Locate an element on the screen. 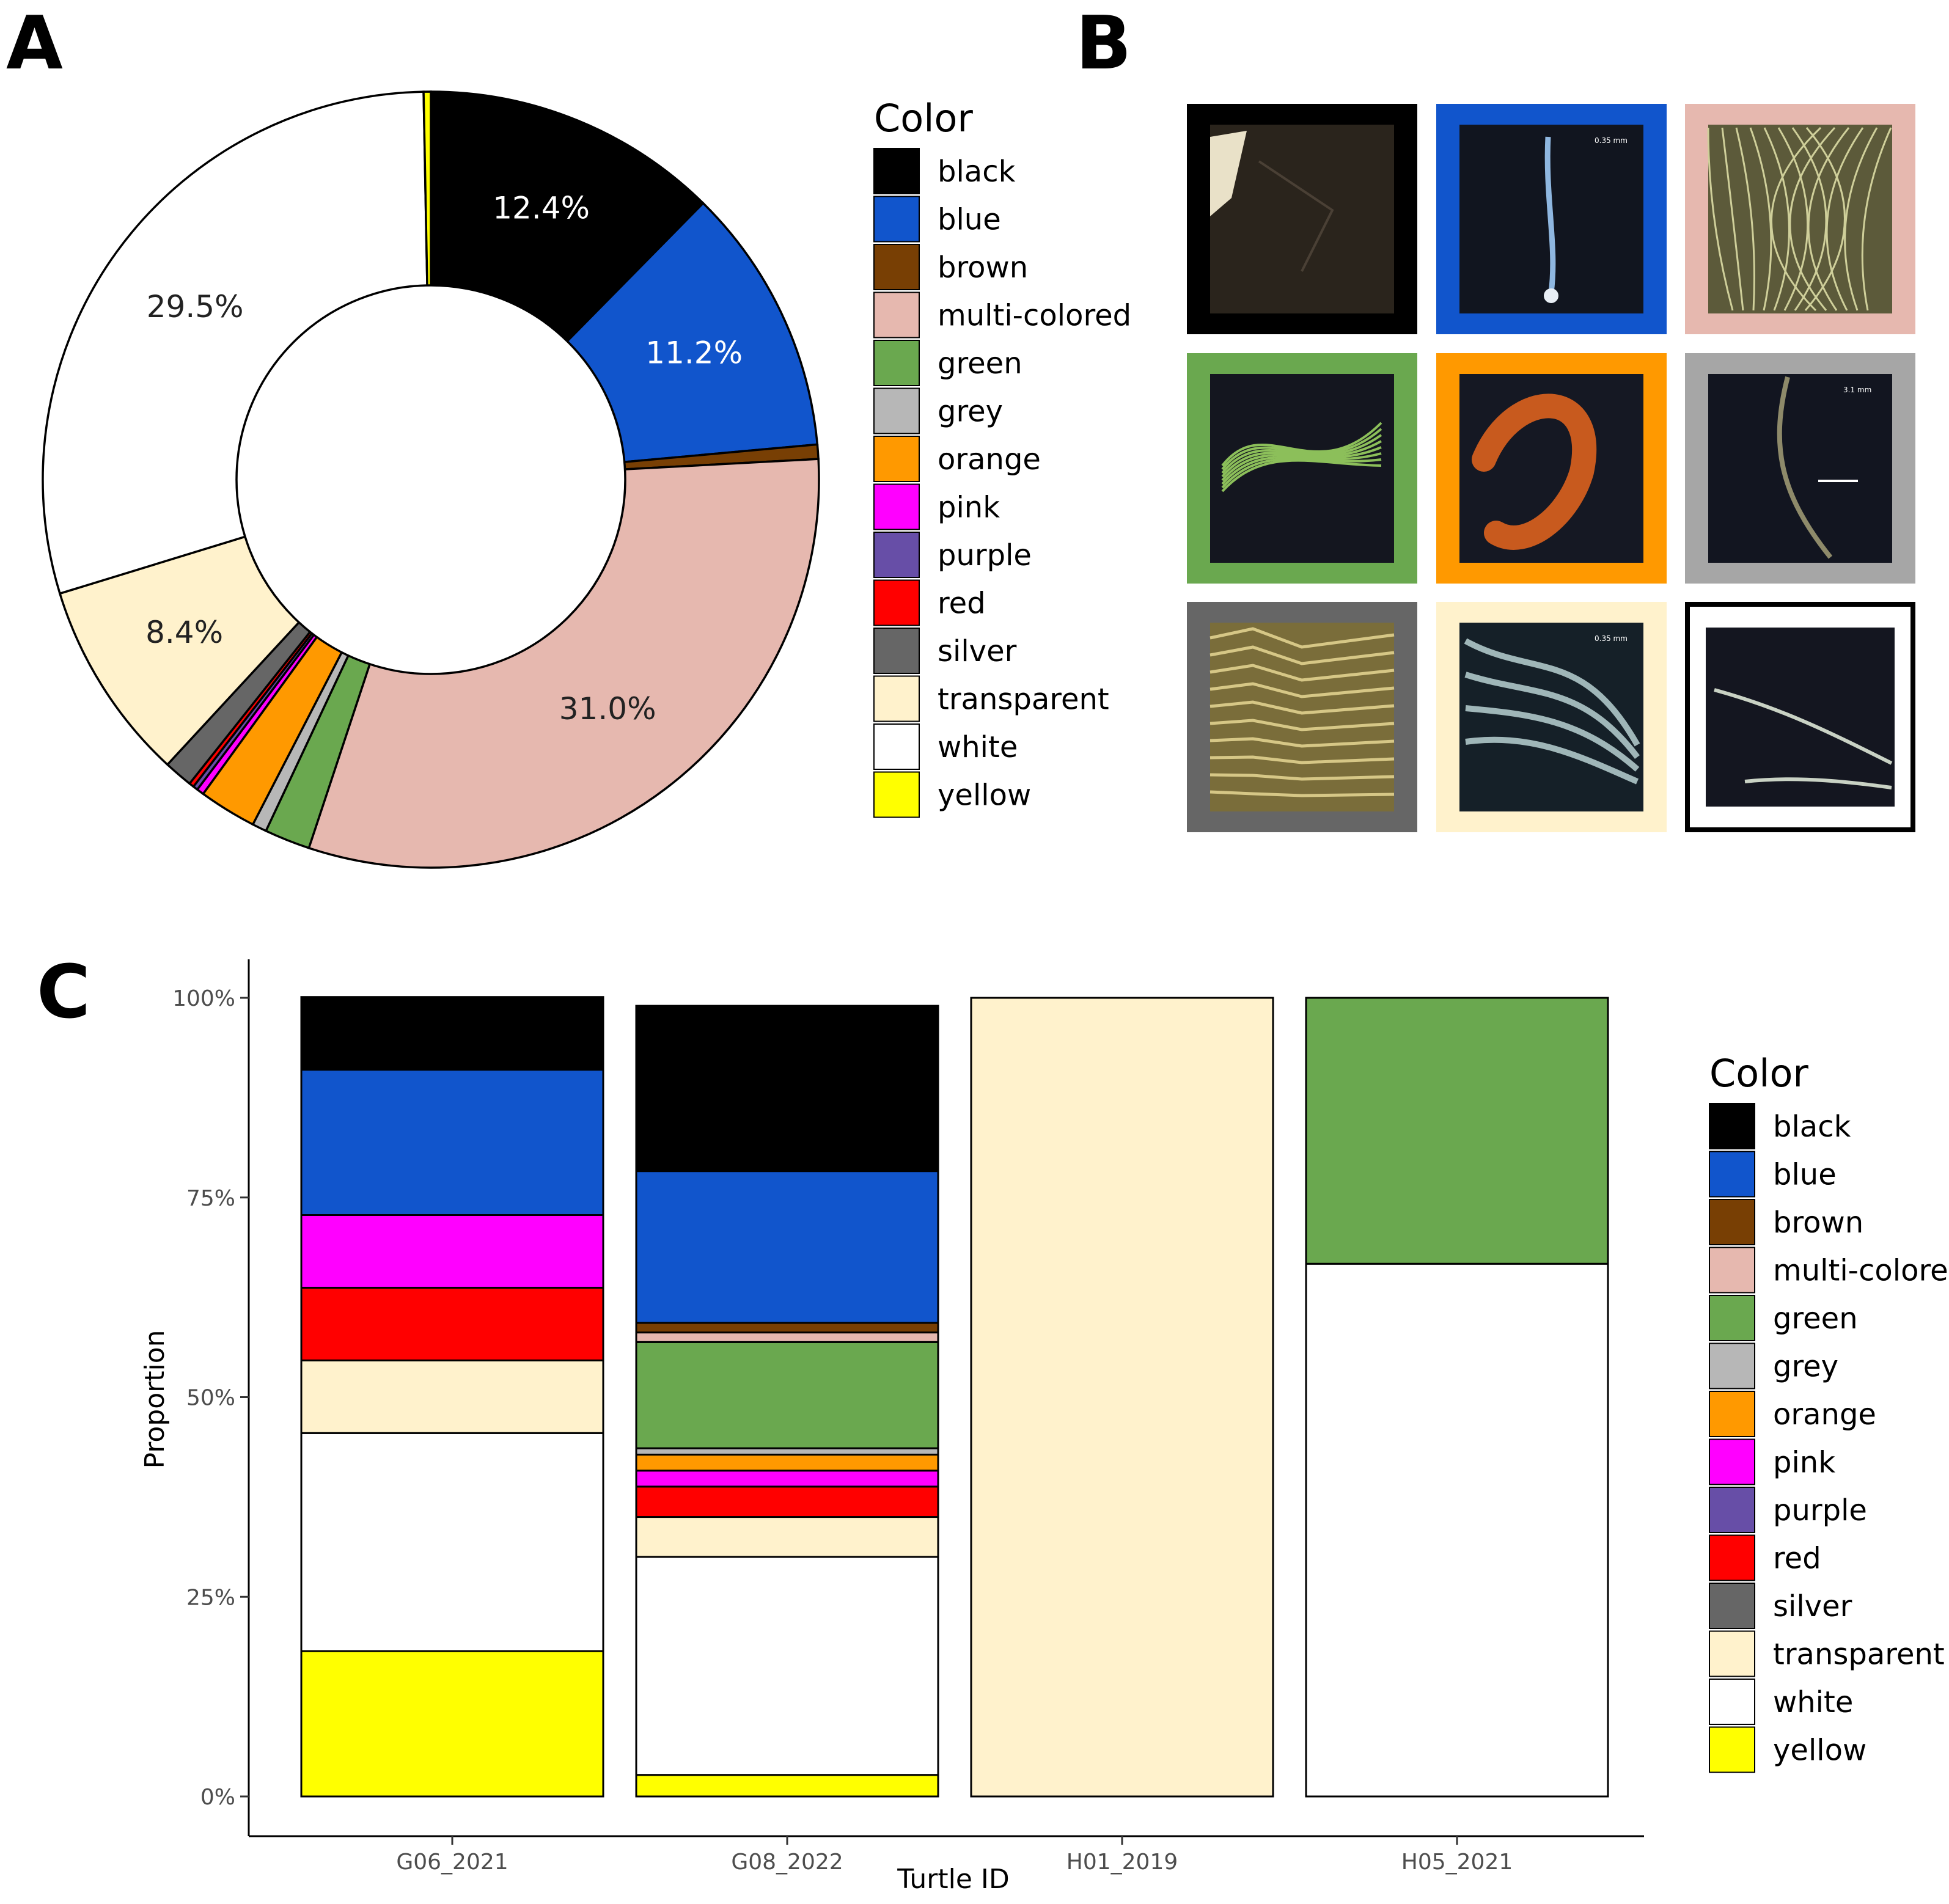 This screenshot has height=1904, width=1949. legend-key-white is located at coordinates (896, 746).